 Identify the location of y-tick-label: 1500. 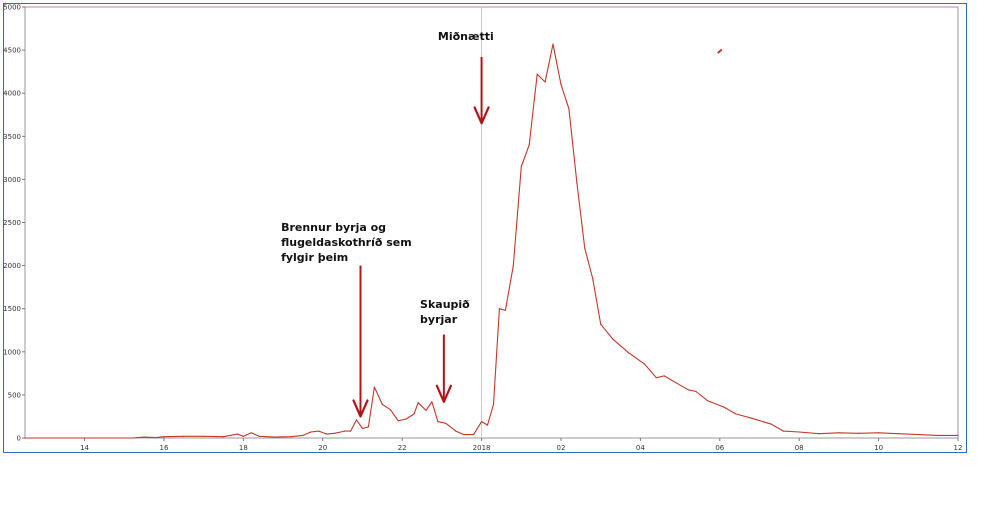
(12, 309).